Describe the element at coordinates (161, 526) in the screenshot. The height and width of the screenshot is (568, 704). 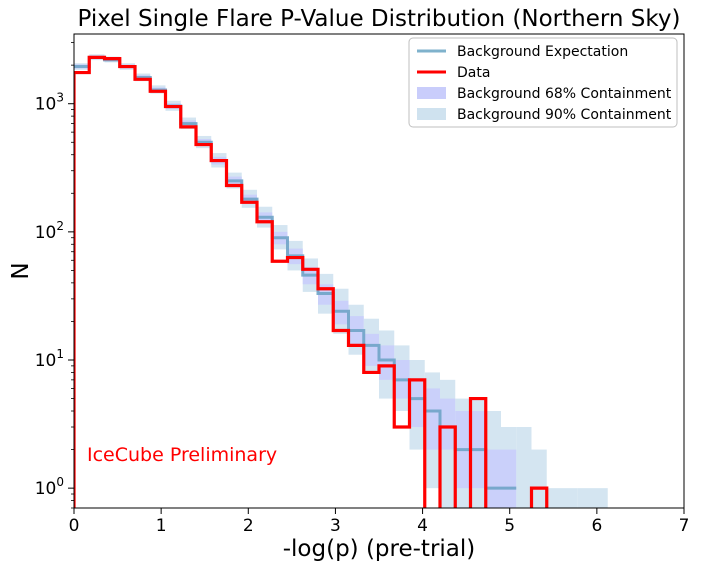
I see `x-tick-label: 1` at that location.